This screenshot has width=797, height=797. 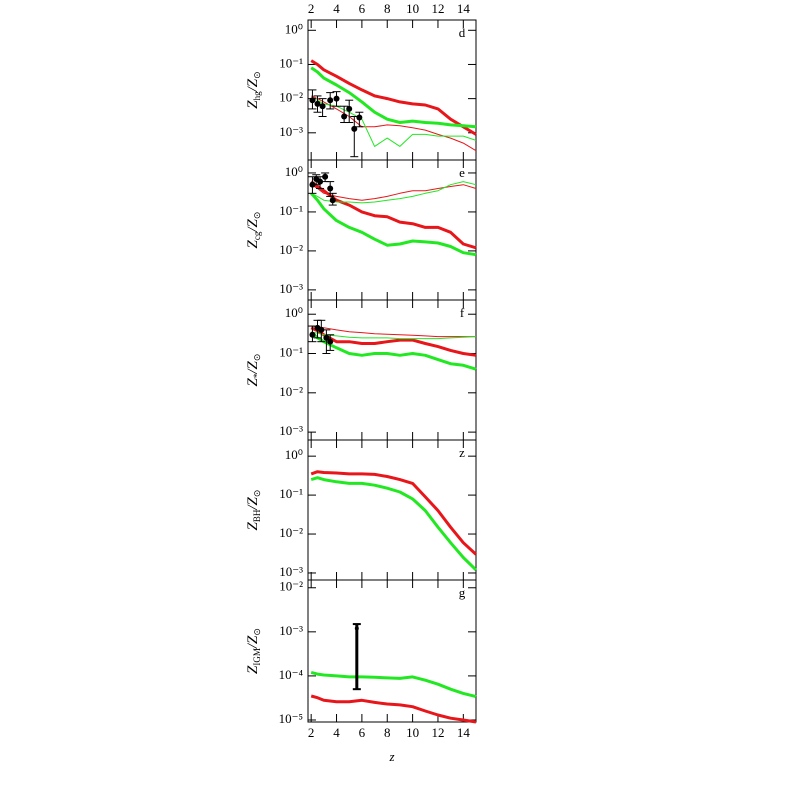 I want to click on y-axis-label-part: cg, so click(x=257, y=235).